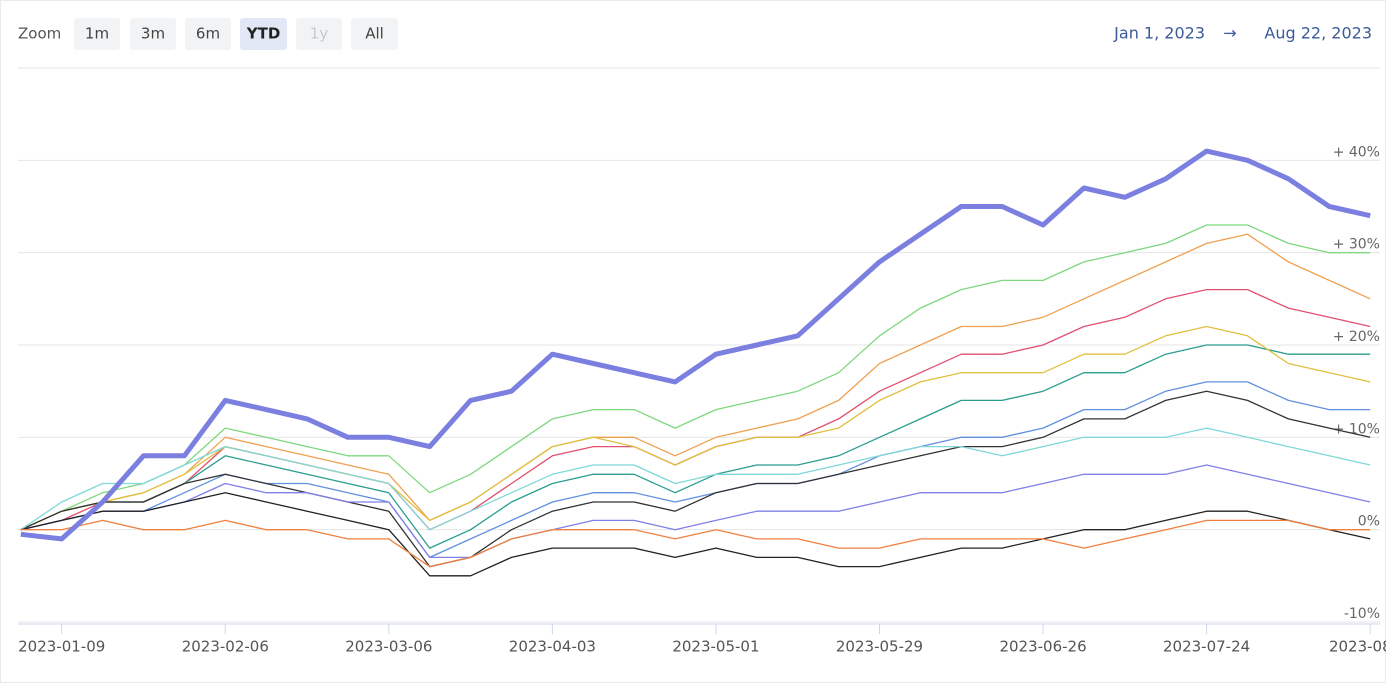  What do you see at coordinates (1229, 33) in the screenshot?
I see `range-arrow: →` at bounding box center [1229, 33].